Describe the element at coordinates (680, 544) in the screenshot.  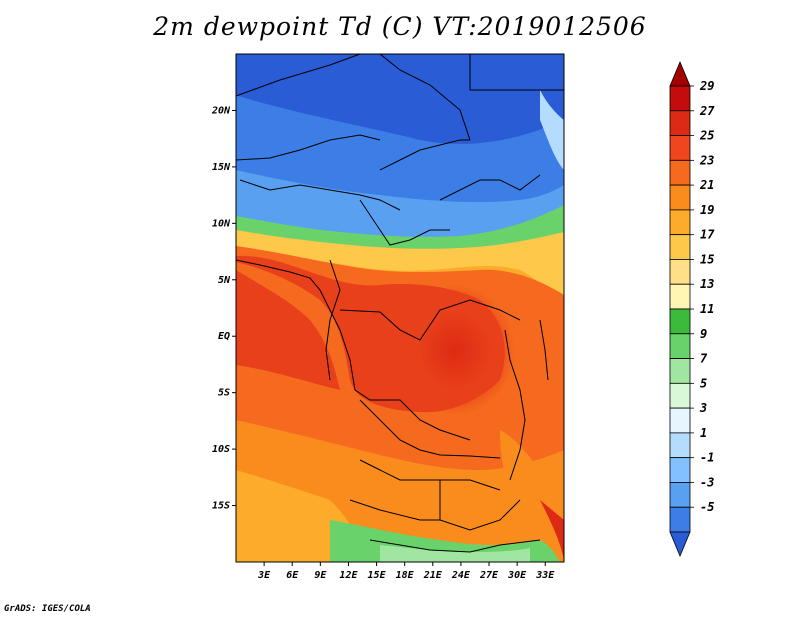
I see `colorbar-bottom-arrow` at that location.